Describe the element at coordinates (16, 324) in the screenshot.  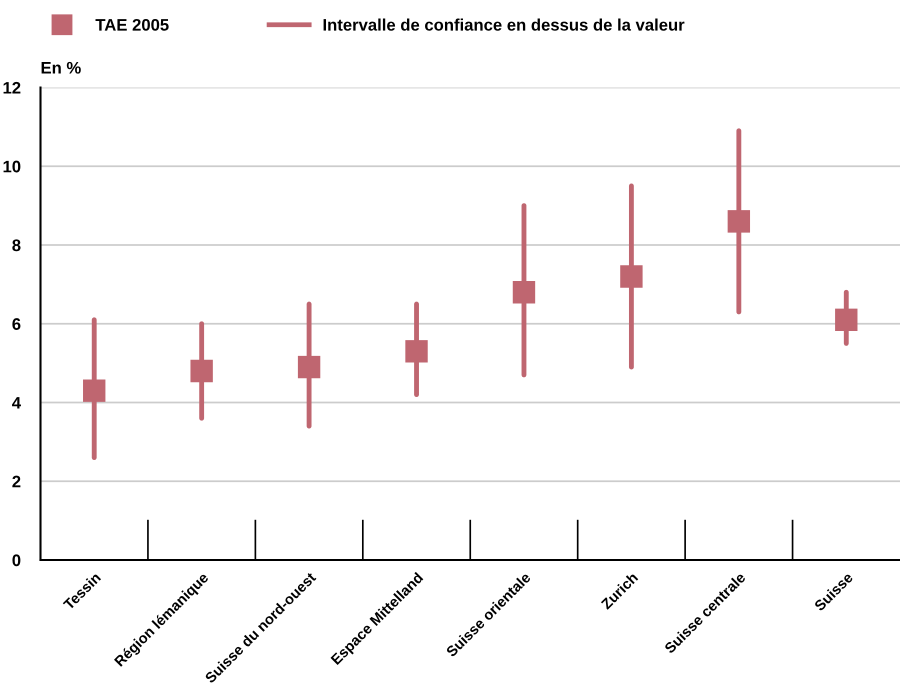
I see `y-tick-label: 6` at that location.